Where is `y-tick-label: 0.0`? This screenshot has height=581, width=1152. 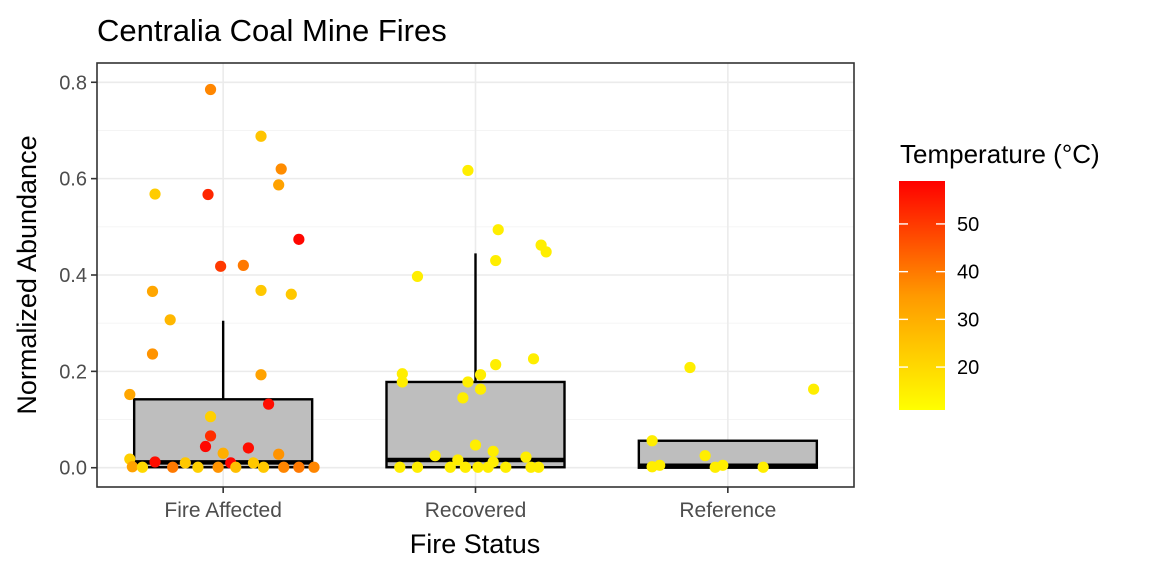 y-tick-label: 0.0 is located at coordinates (73, 469).